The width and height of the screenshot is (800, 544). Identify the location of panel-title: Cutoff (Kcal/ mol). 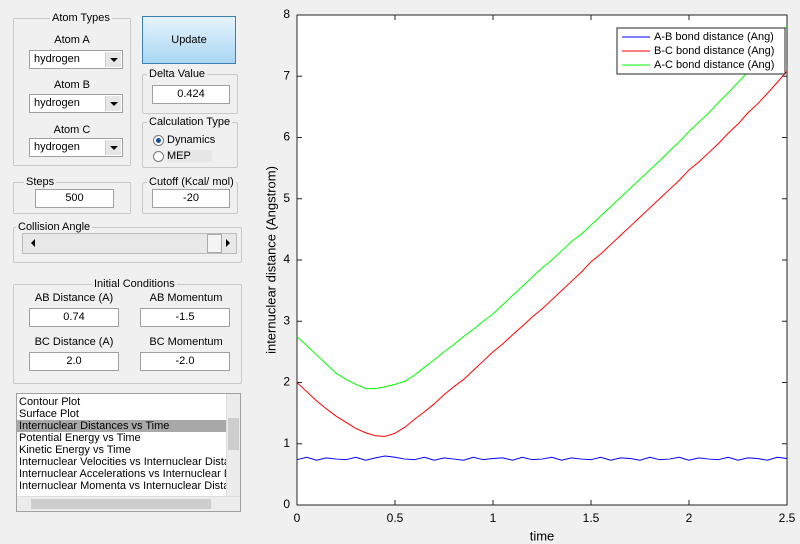
(191, 182).